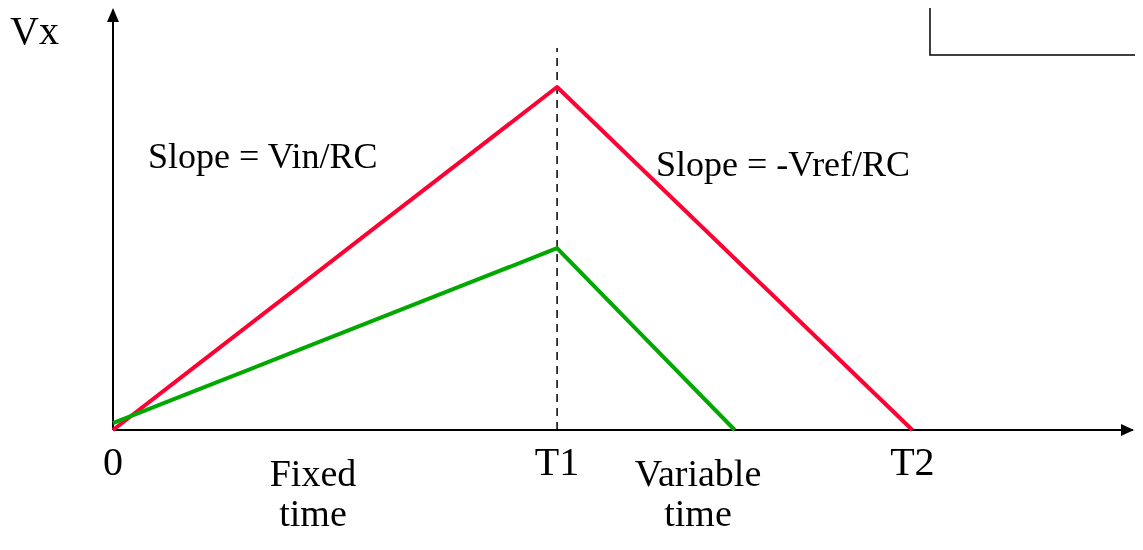 The width and height of the screenshot is (1143, 550). I want to click on annotation: Slope = -Vref/RC, so click(783, 164).